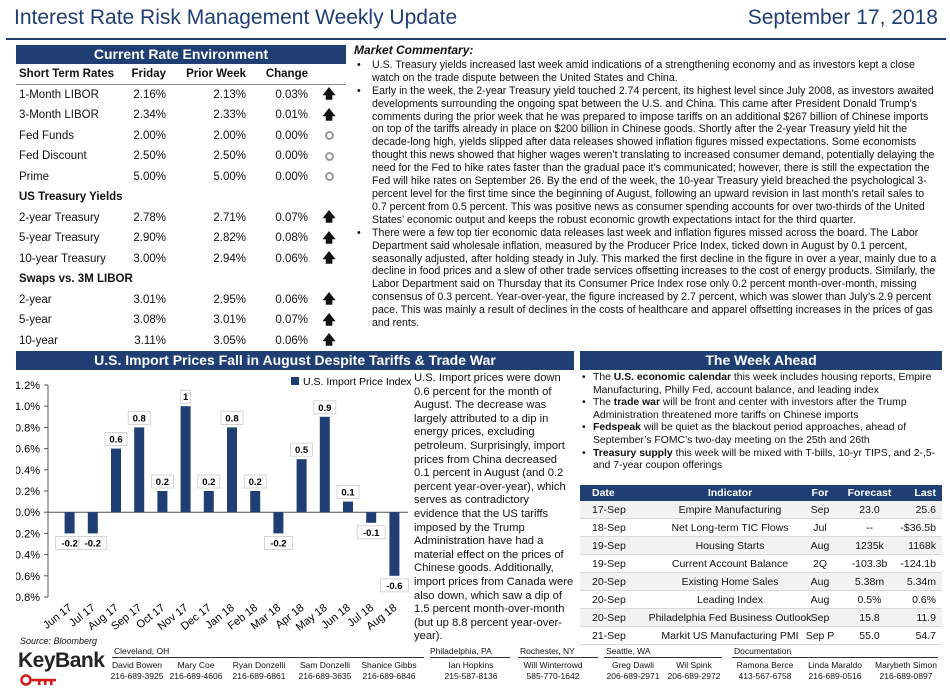 Image resolution: width=950 pixels, height=688 pixels. I want to click on cal-col-last: Last, so click(925, 493).